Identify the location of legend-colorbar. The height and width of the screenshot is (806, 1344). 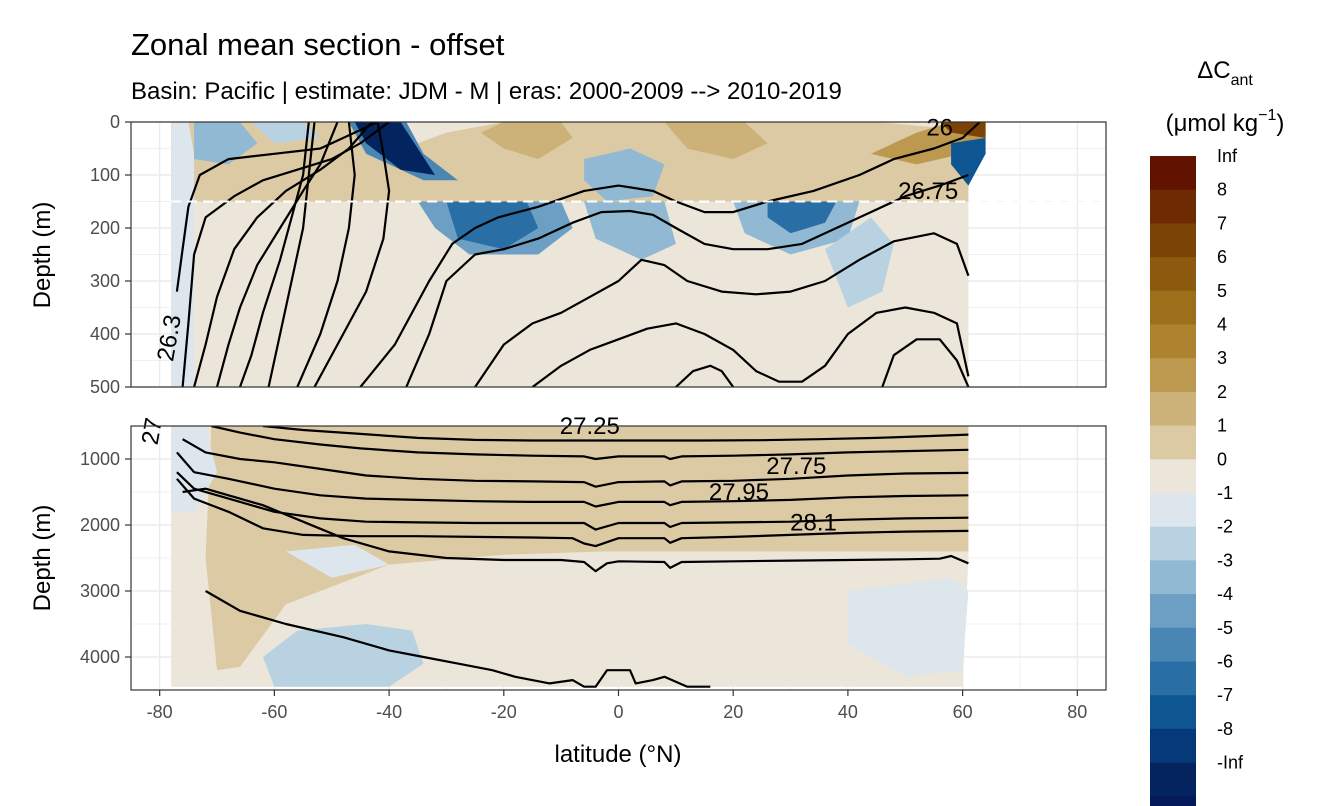
(1173, 481).